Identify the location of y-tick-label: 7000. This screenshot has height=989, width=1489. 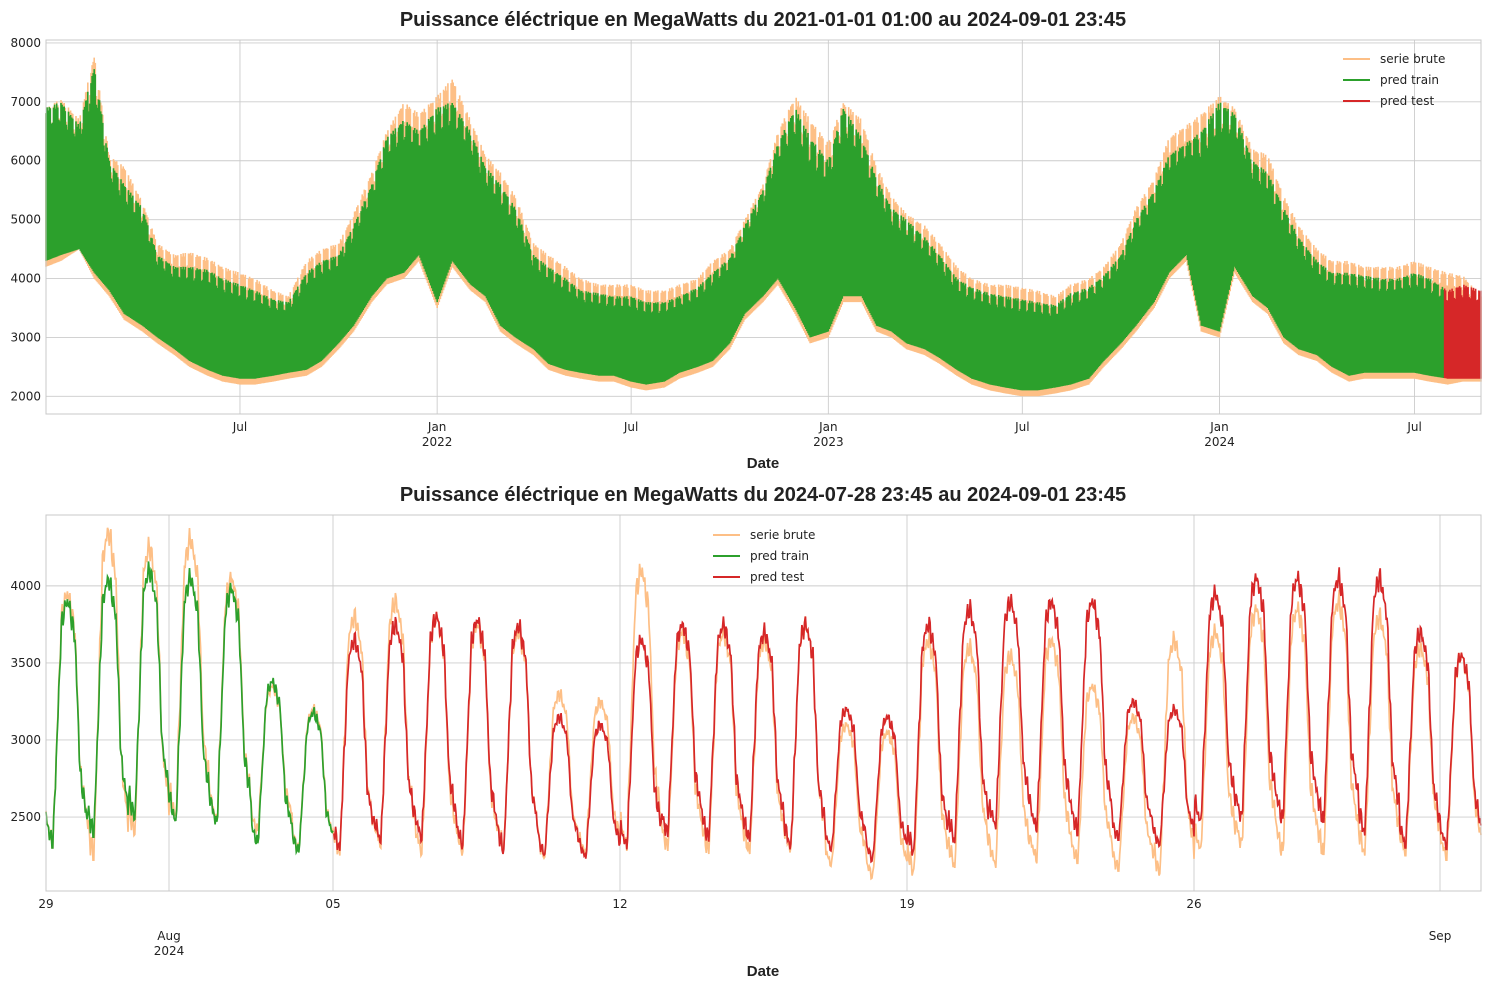
(25, 102).